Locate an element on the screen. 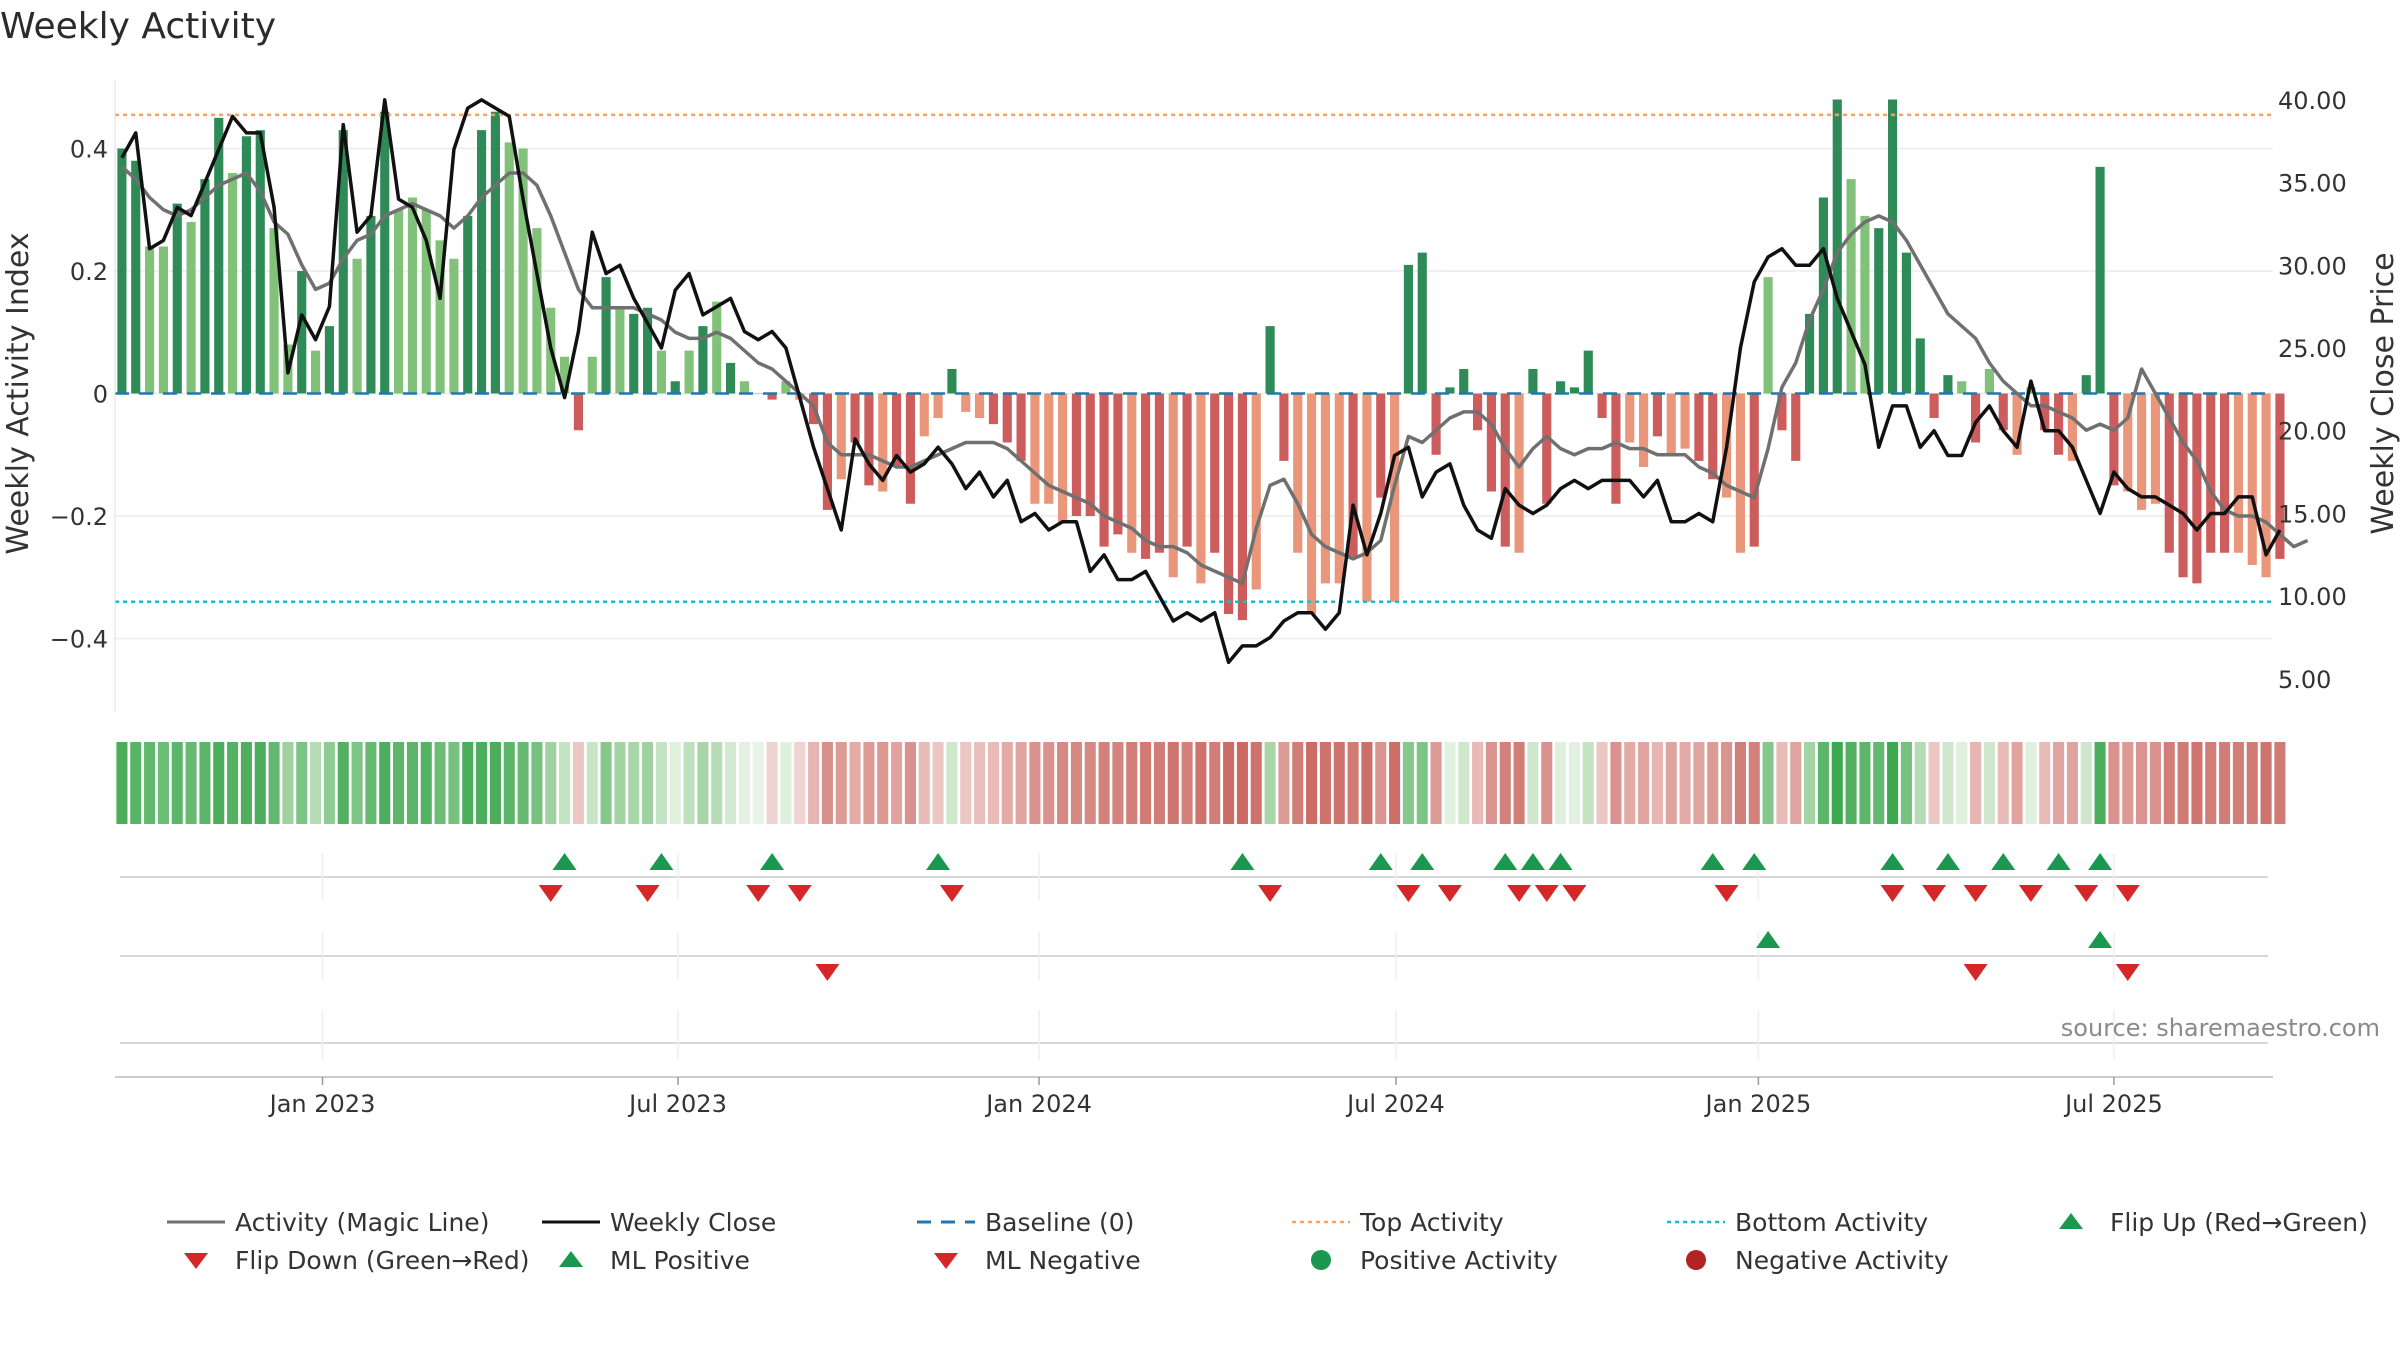 The width and height of the screenshot is (2400, 1350). red-circle-icon is located at coordinates (1696, 1260).